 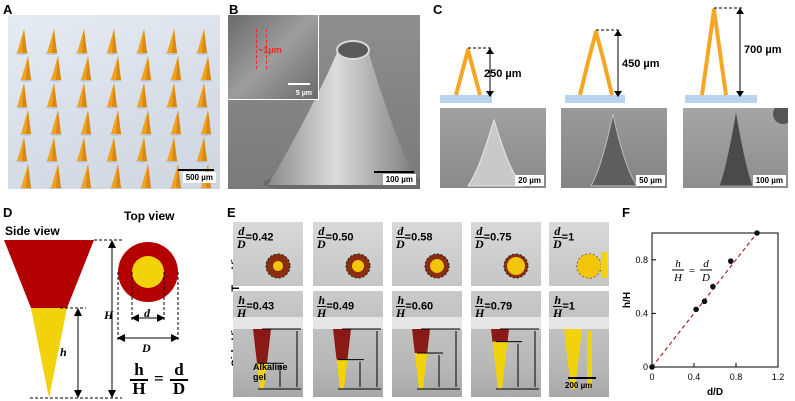 I want to click on e-hH-ratio: h H =0.43, so click(x=256, y=306).